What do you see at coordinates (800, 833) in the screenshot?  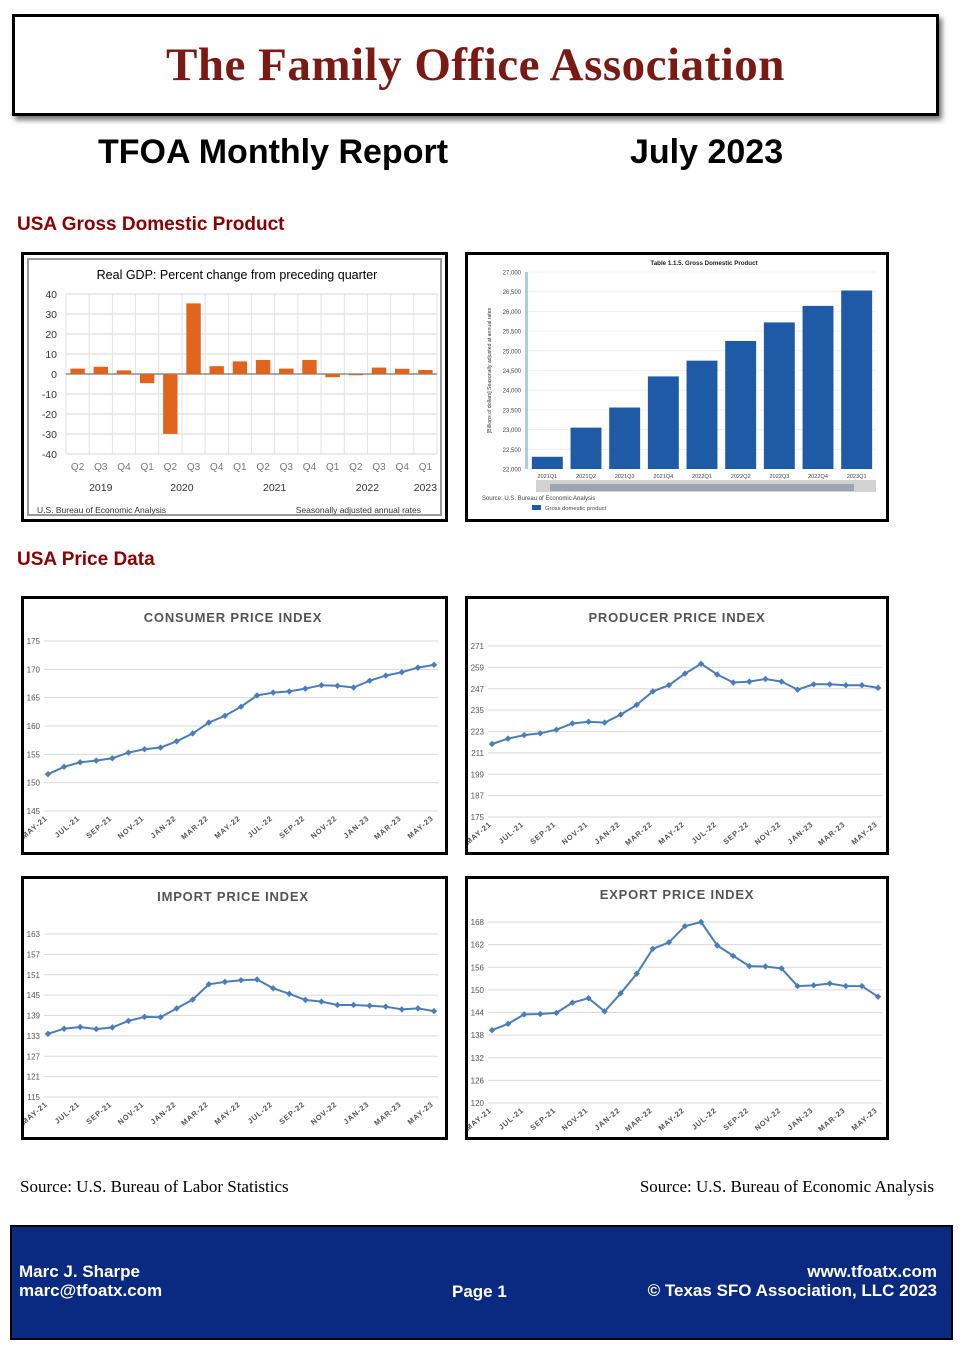 I see `ppi-xtick: JAN-23` at bounding box center [800, 833].